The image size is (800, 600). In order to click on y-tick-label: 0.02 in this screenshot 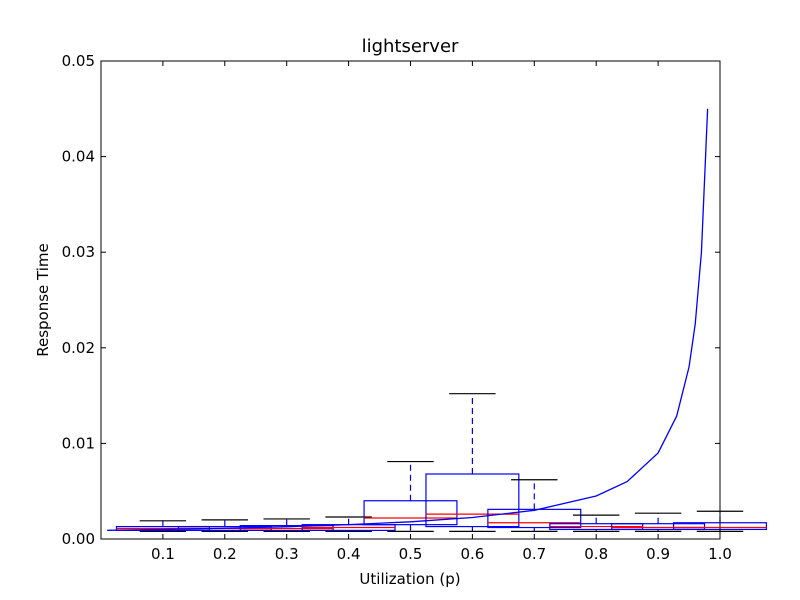, I will do `click(78, 348)`.